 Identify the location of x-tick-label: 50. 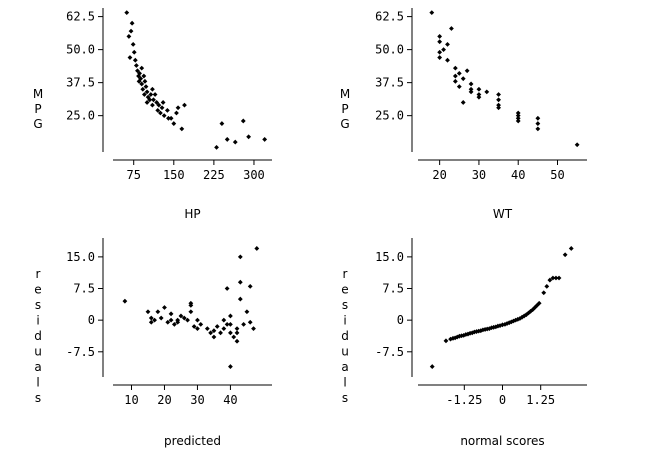
(557, 175).